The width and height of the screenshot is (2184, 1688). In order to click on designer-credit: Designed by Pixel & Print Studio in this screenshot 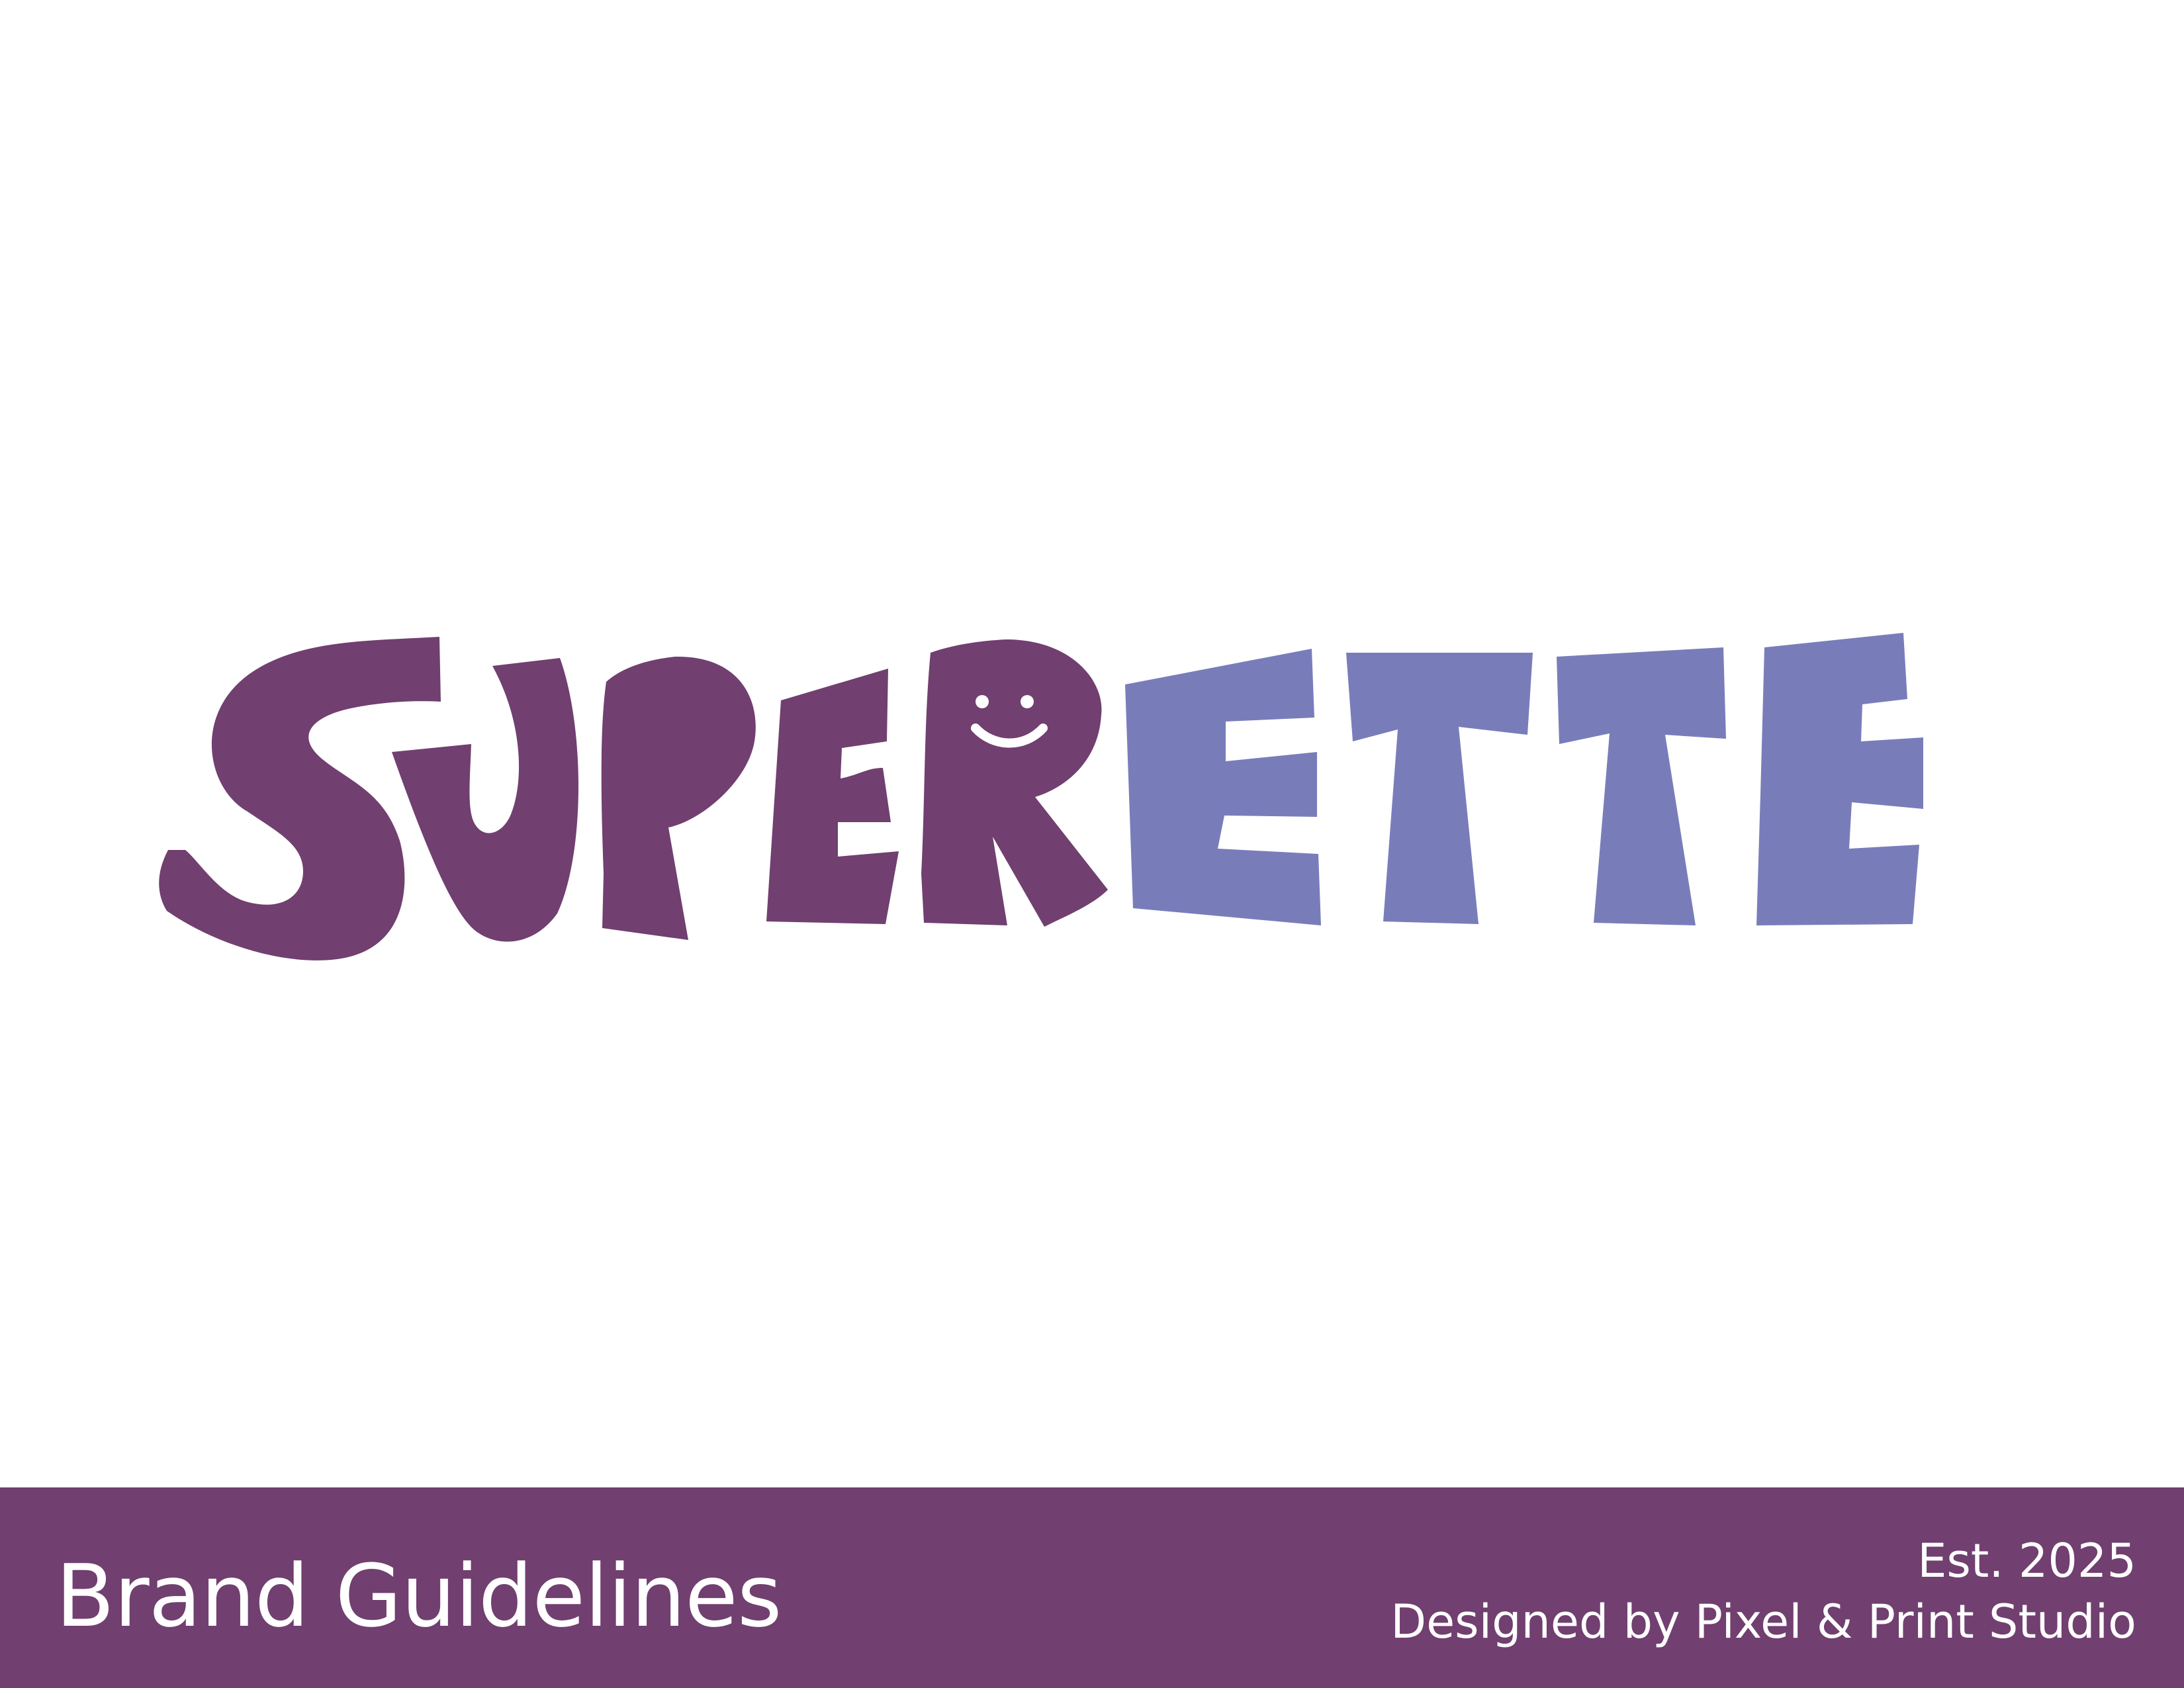, I will do `click(1763, 1622)`.